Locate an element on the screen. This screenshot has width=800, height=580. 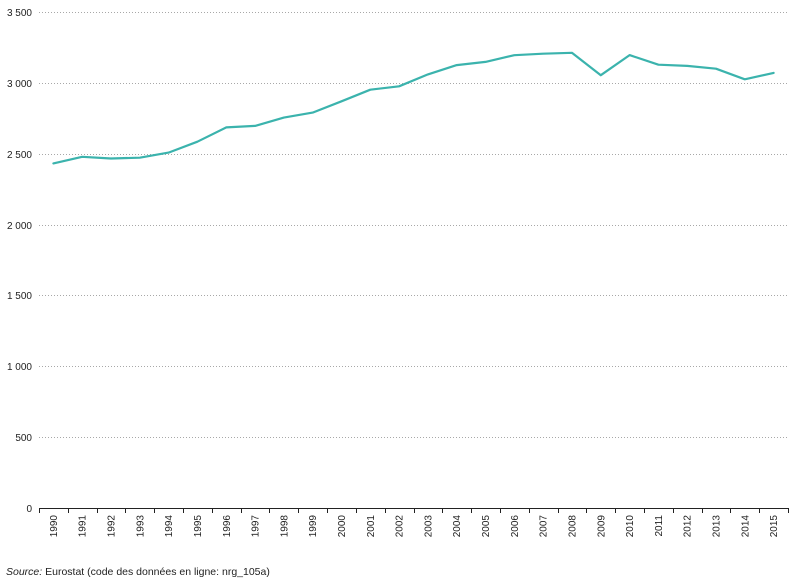
x-tick-label: 2010 is located at coordinates (630, 526).